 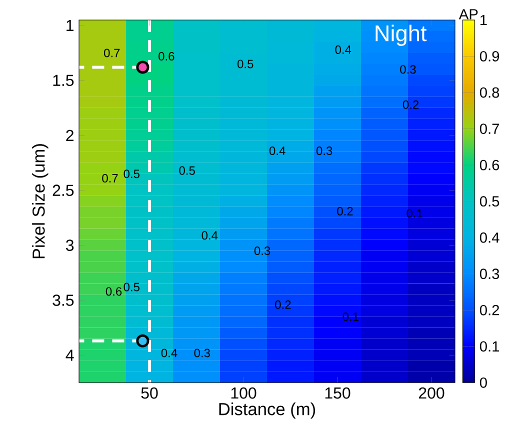 I want to click on color-bar-label: 0.1, so click(x=490, y=346).